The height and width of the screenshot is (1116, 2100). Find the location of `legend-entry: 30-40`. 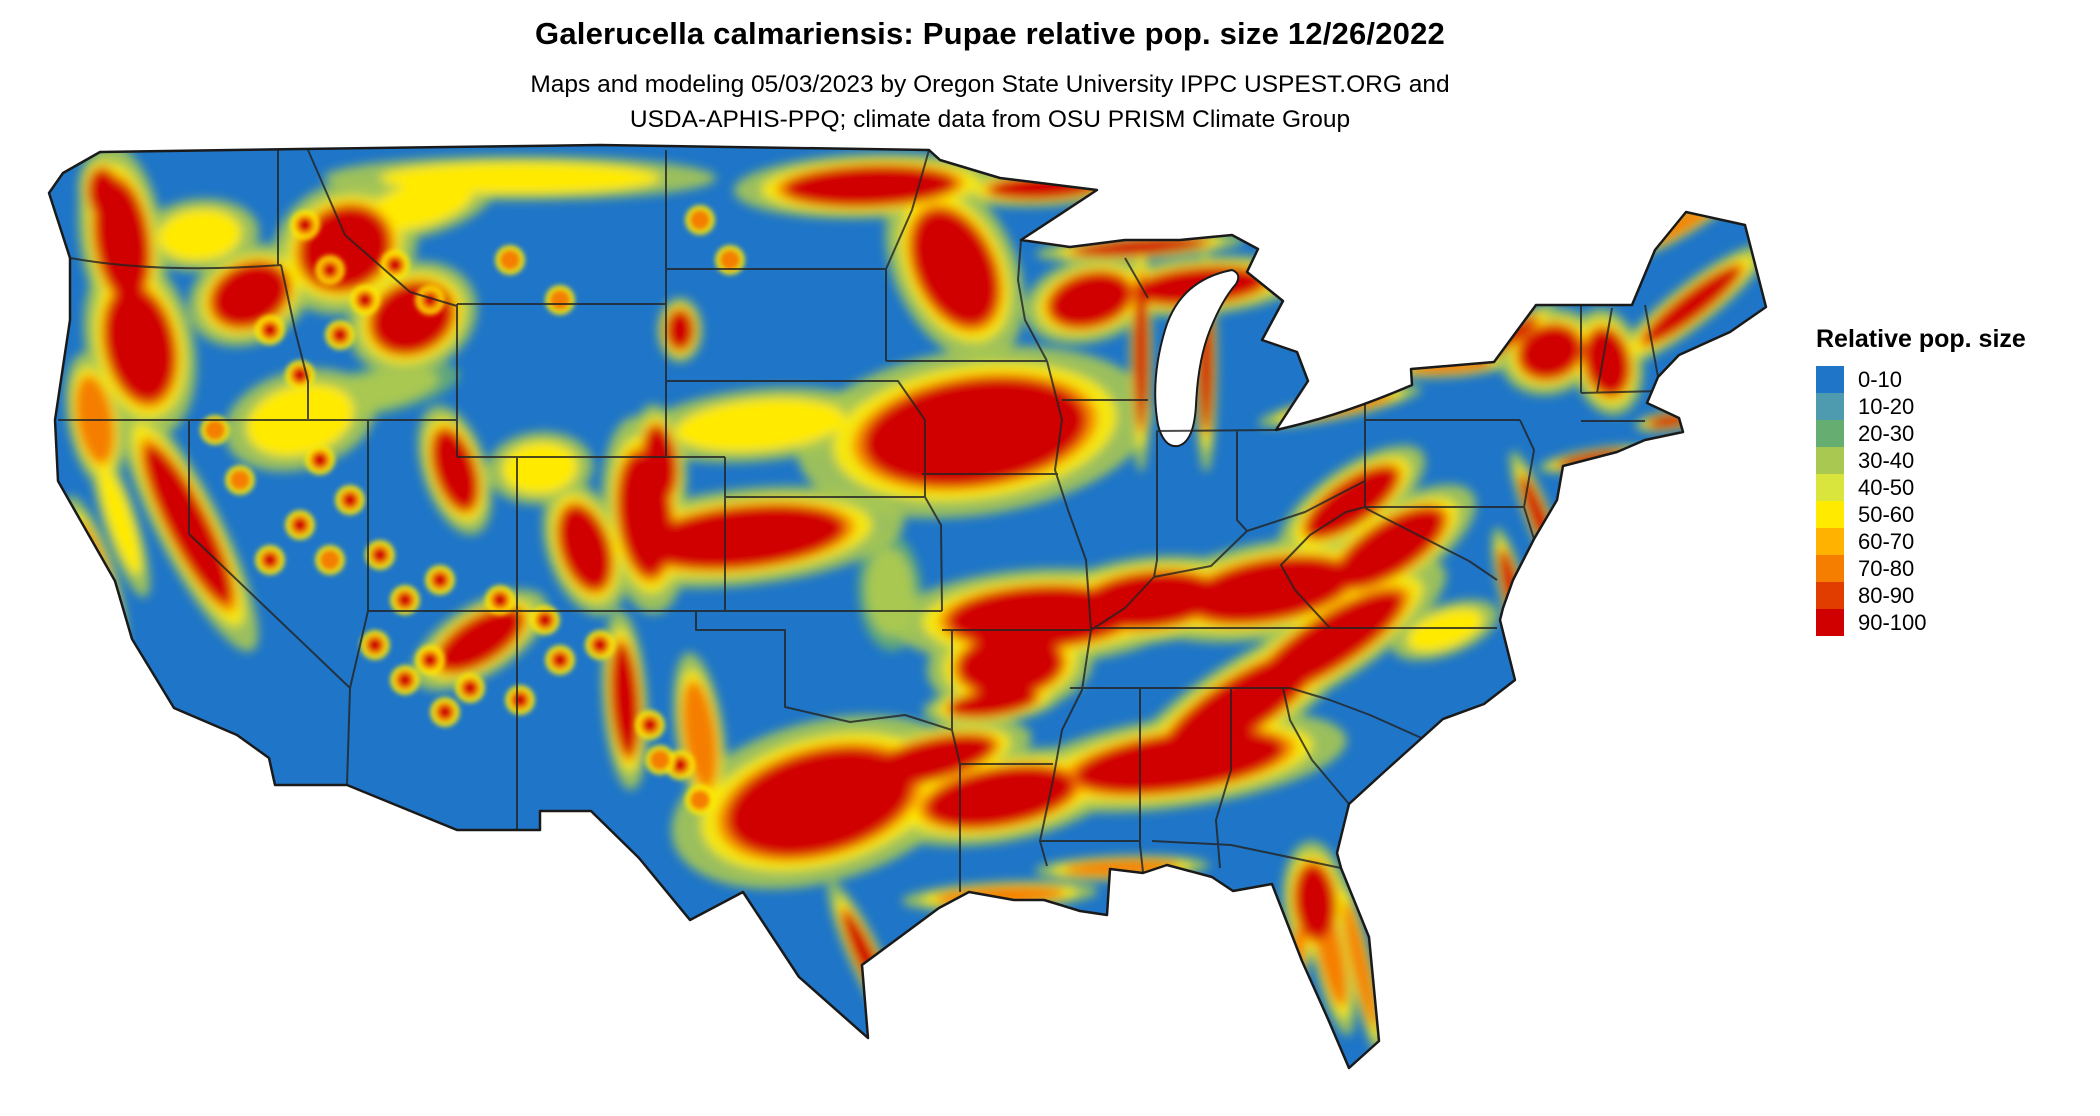

legend-entry: 30-40 is located at coordinates (1921, 460).